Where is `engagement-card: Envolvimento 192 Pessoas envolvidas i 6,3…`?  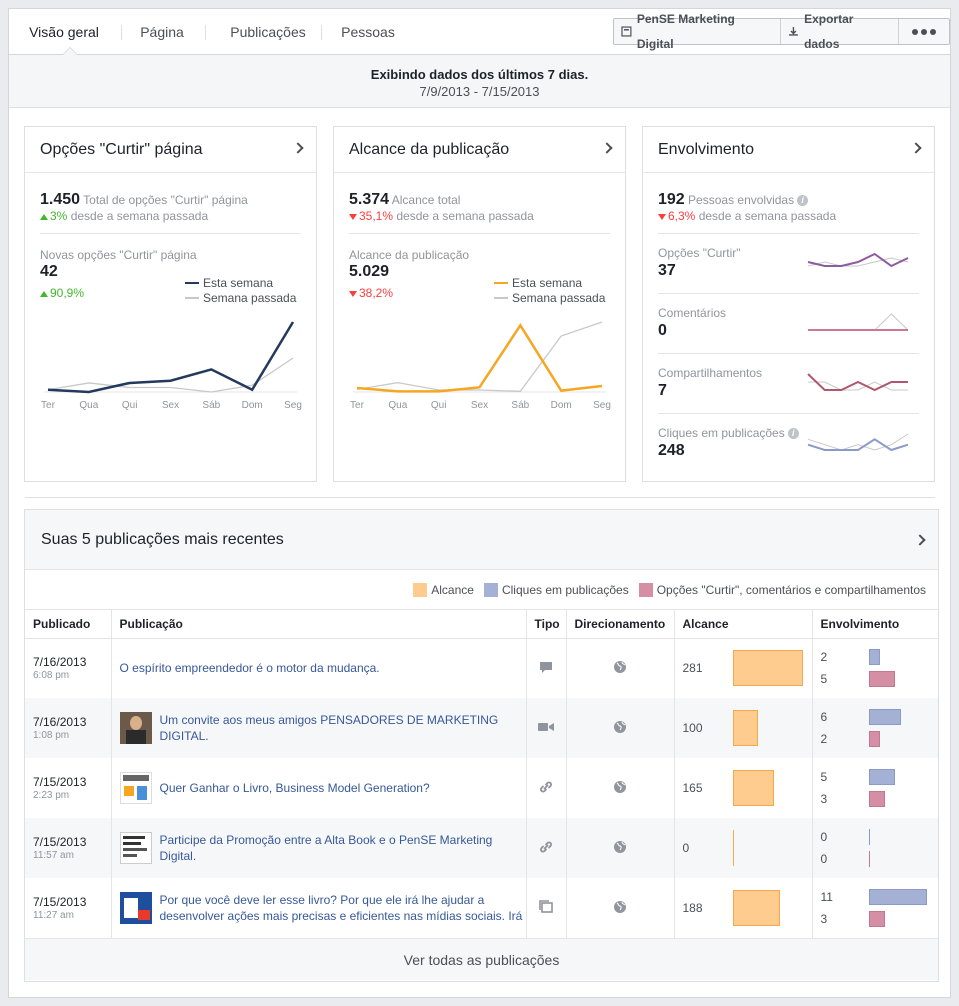
engagement-card: Envolvimento 192 Pessoas envolvidas i 6,3… is located at coordinates (788, 304).